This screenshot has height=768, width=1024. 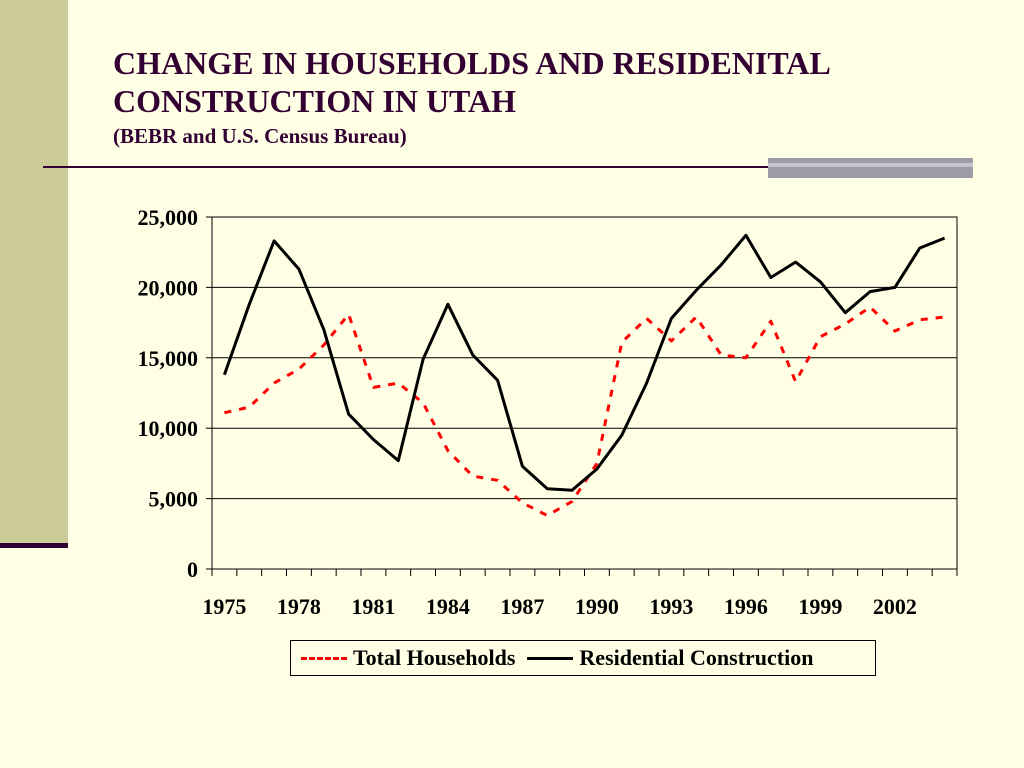 I want to click on x-tick-label: 1984, so click(x=448, y=606).